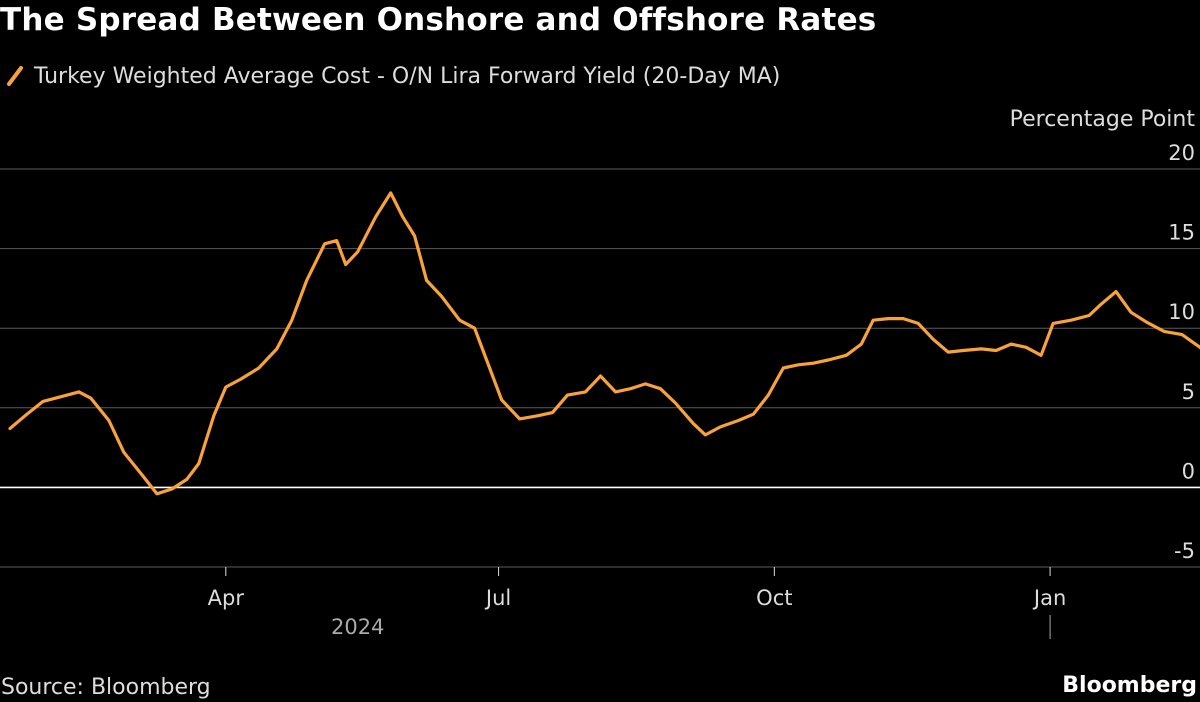 This screenshot has height=702, width=1200. I want to click on x-tick-label: Jul, so click(497, 598).